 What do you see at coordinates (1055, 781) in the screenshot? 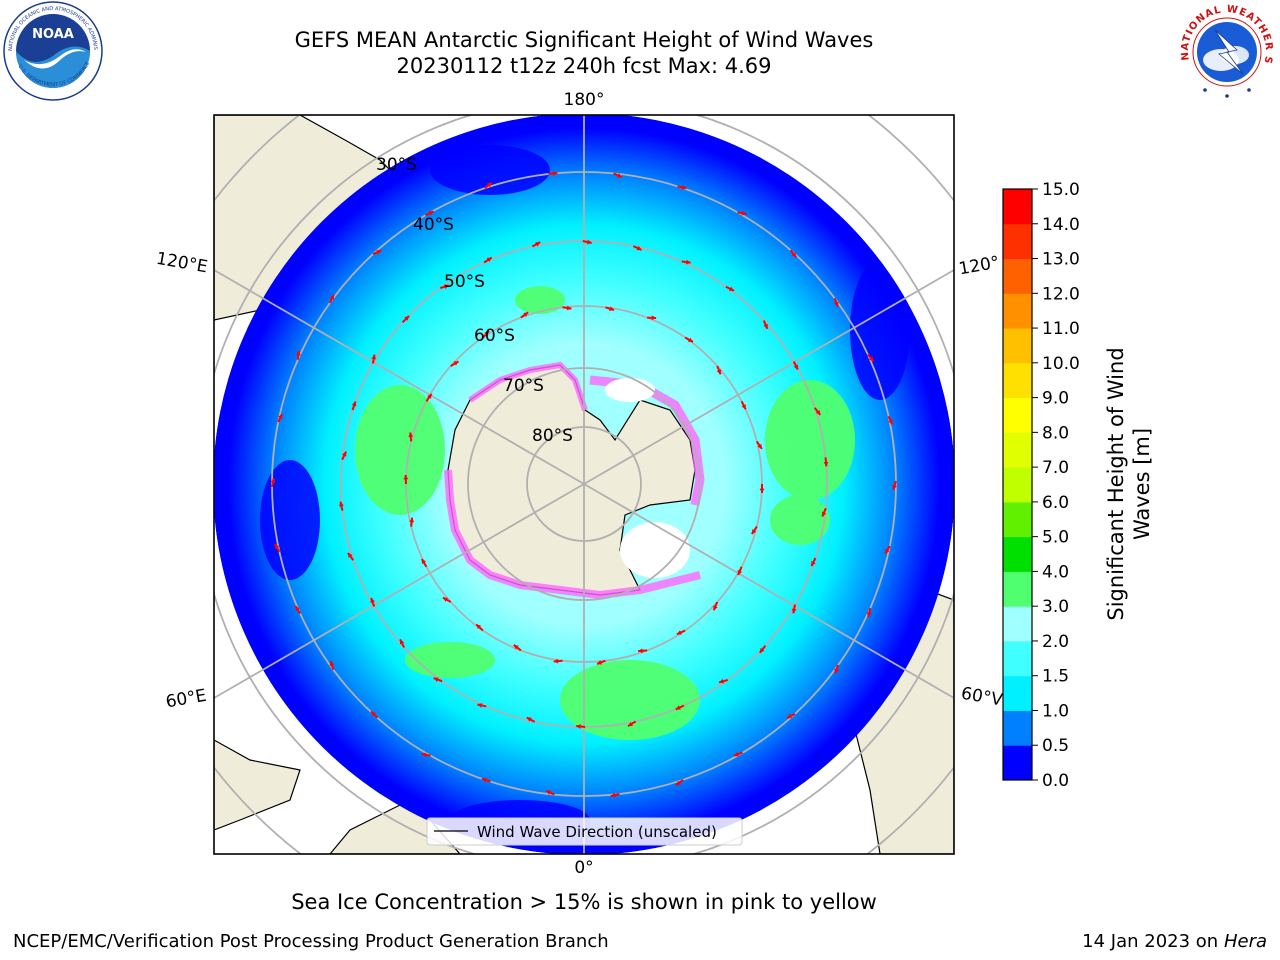
I see `colorbar-tick-label: 0.0` at bounding box center [1055, 781].